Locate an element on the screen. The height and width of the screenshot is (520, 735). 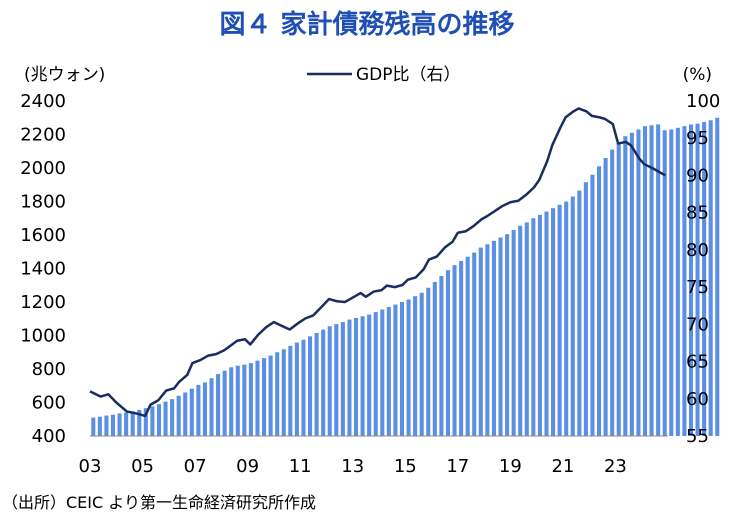
left-tick-label: 1000 is located at coordinates (43, 336).